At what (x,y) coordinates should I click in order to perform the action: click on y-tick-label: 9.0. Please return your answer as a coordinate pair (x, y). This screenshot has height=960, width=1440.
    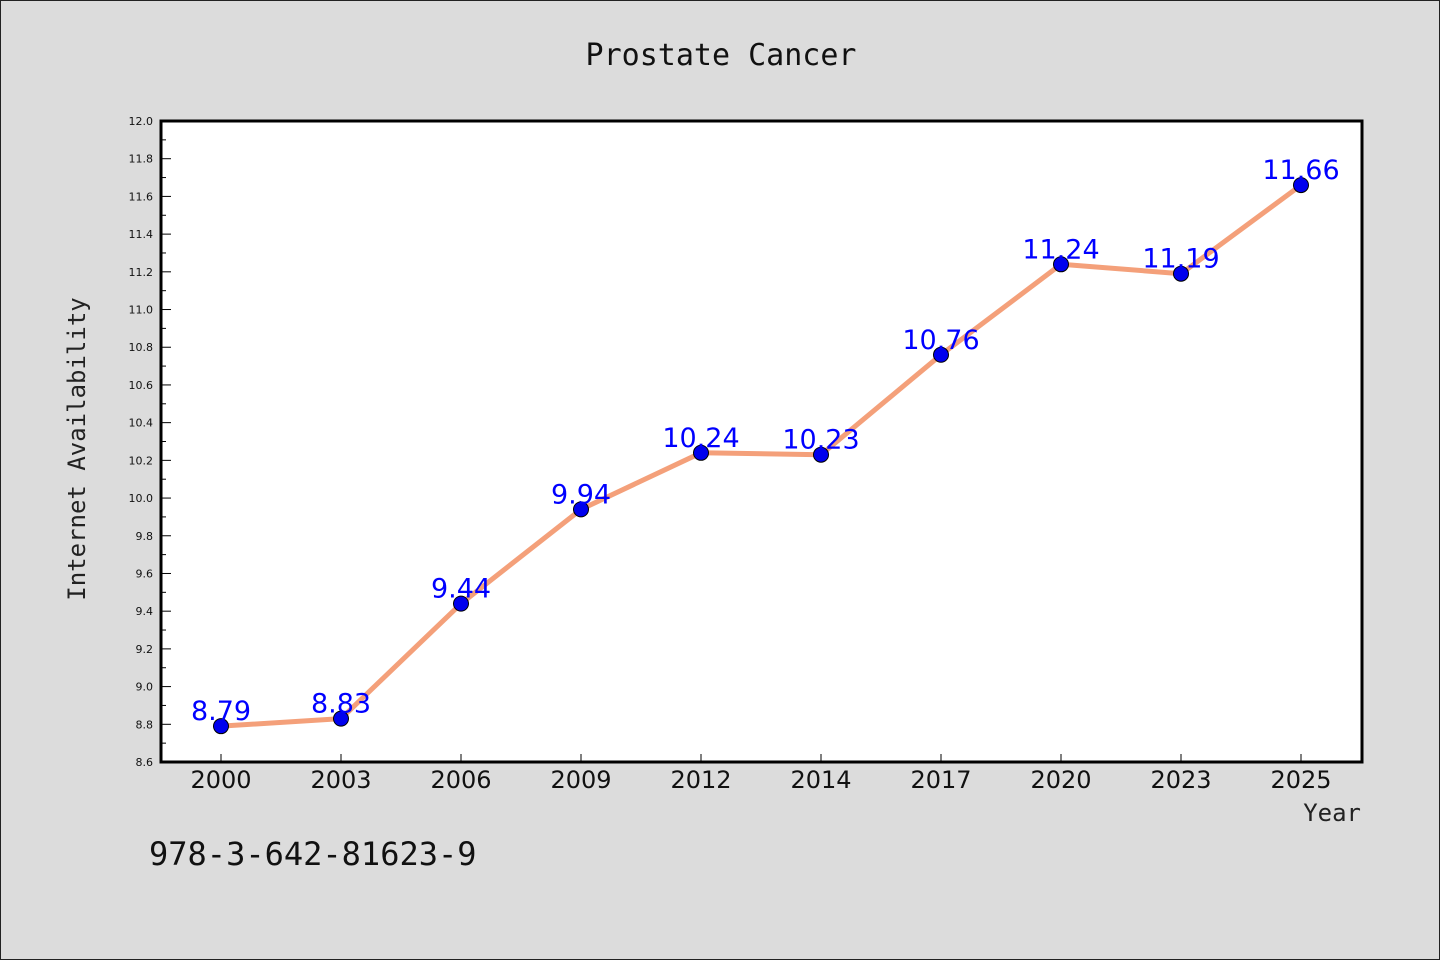
    Looking at the image, I should click on (145, 687).